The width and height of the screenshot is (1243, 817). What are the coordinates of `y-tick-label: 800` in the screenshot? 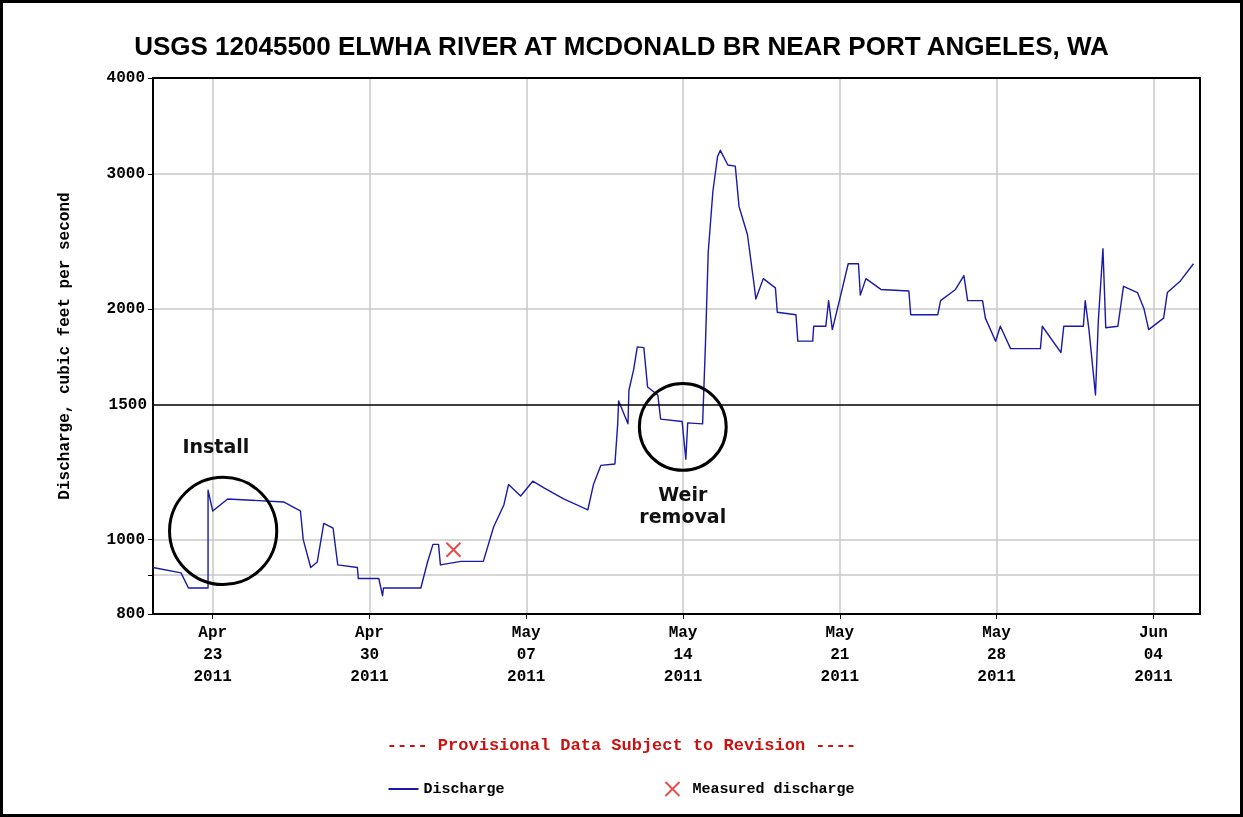 It's located at (130, 614).